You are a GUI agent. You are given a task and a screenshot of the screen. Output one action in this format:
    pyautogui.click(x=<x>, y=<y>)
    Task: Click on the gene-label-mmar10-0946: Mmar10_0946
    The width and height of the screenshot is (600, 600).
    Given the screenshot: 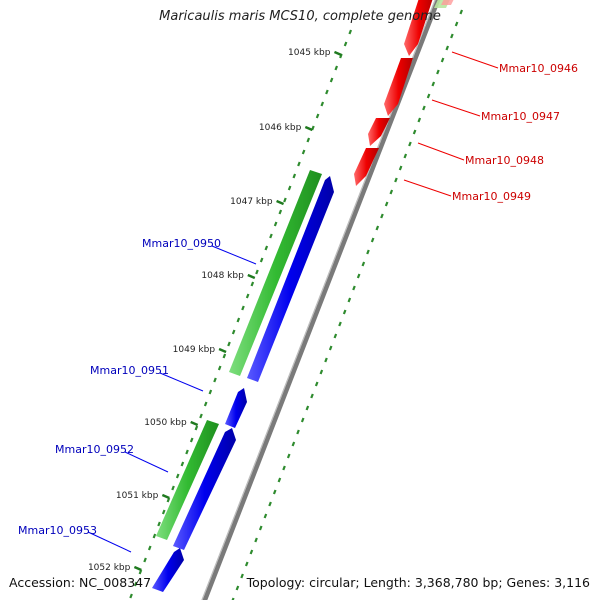 What is the action you would take?
    pyautogui.click(x=538, y=68)
    